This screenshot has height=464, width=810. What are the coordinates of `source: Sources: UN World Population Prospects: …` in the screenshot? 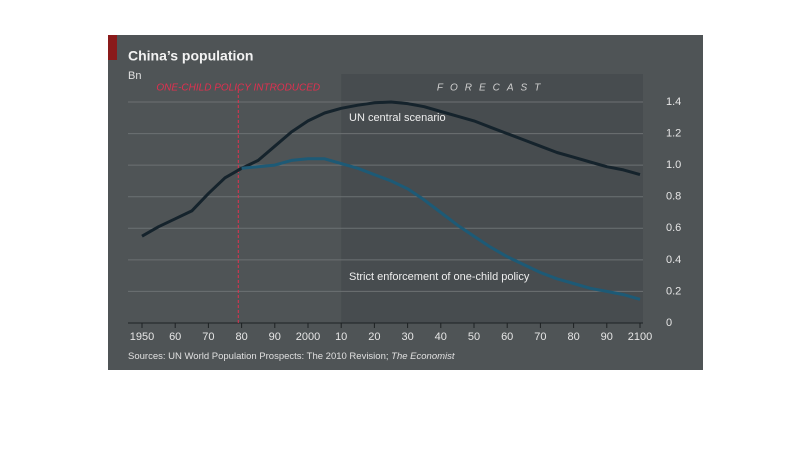 It's located at (291, 356).